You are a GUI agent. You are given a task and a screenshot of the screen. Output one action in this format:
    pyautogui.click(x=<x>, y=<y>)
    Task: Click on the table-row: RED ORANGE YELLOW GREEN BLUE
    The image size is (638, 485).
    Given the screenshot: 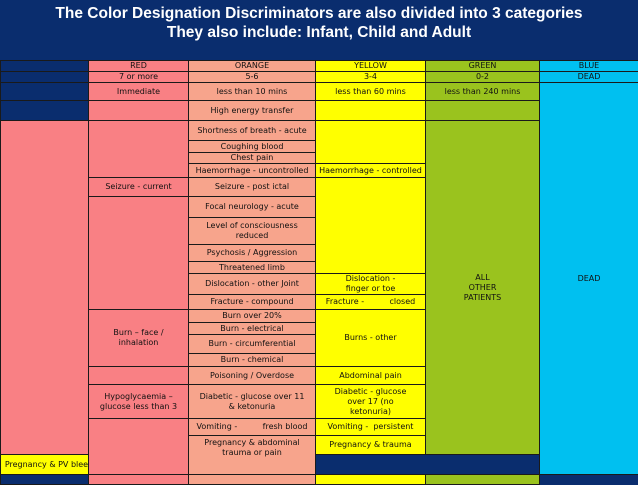 What is the action you would take?
    pyautogui.click(x=319, y=66)
    